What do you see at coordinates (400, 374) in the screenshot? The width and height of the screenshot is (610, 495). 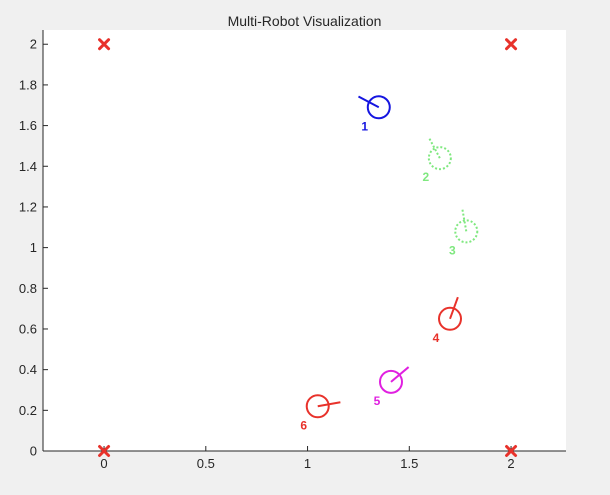 I see `robot-5-heading` at bounding box center [400, 374].